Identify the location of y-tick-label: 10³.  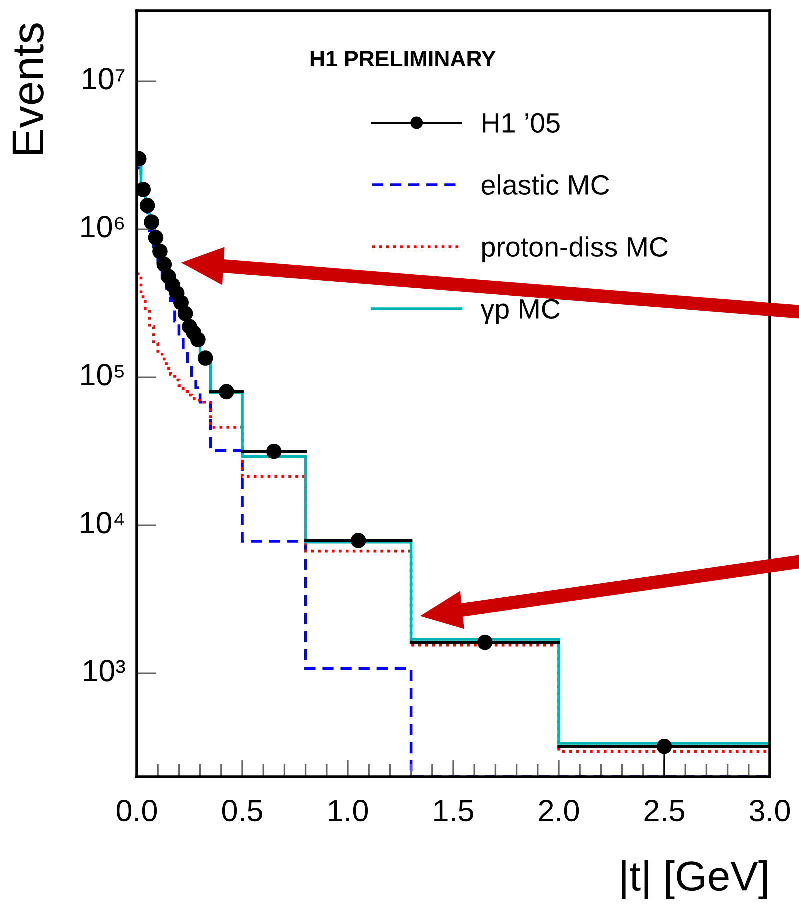
(105, 671).